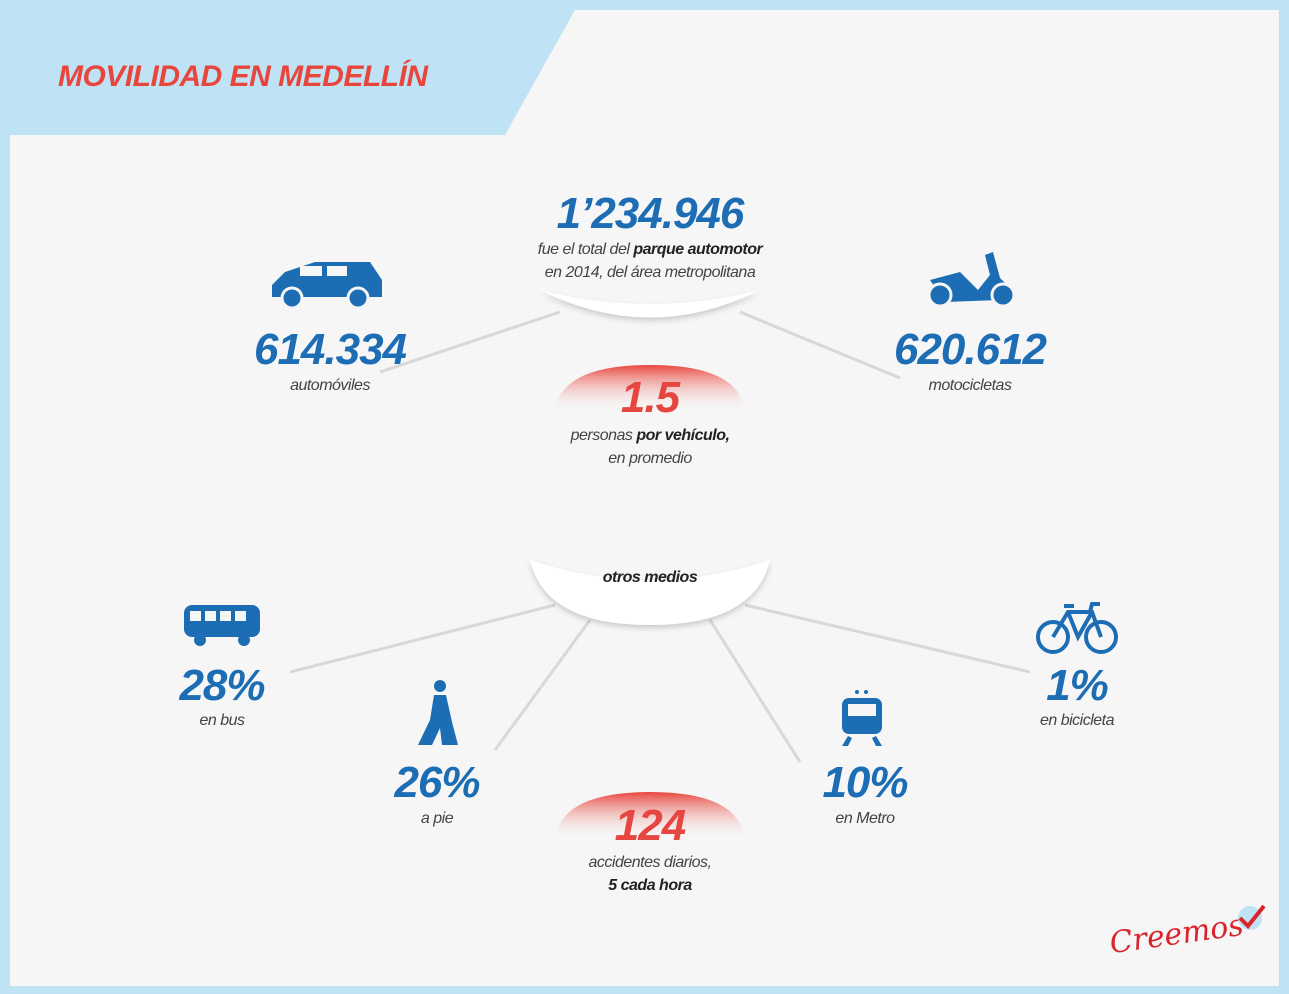 This screenshot has width=1289, height=994. Describe the element at coordinates (438, 712) in the screenshot. I see `walker-icon` at that location.